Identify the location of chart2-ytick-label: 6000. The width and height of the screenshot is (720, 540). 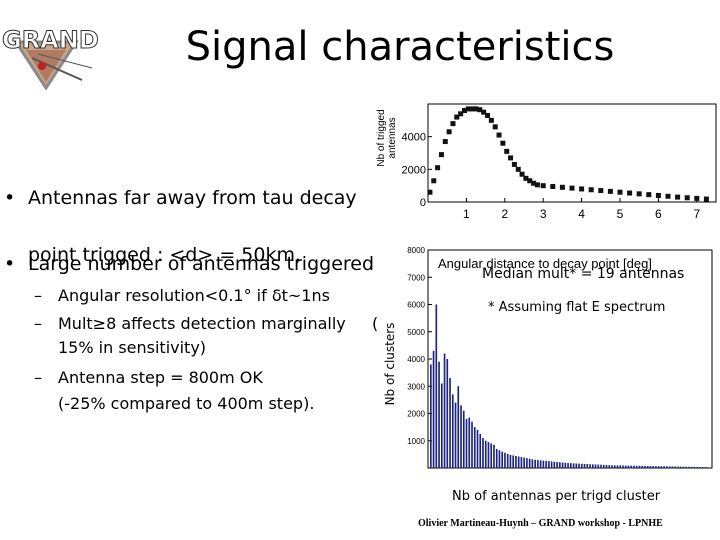
(416, 305).